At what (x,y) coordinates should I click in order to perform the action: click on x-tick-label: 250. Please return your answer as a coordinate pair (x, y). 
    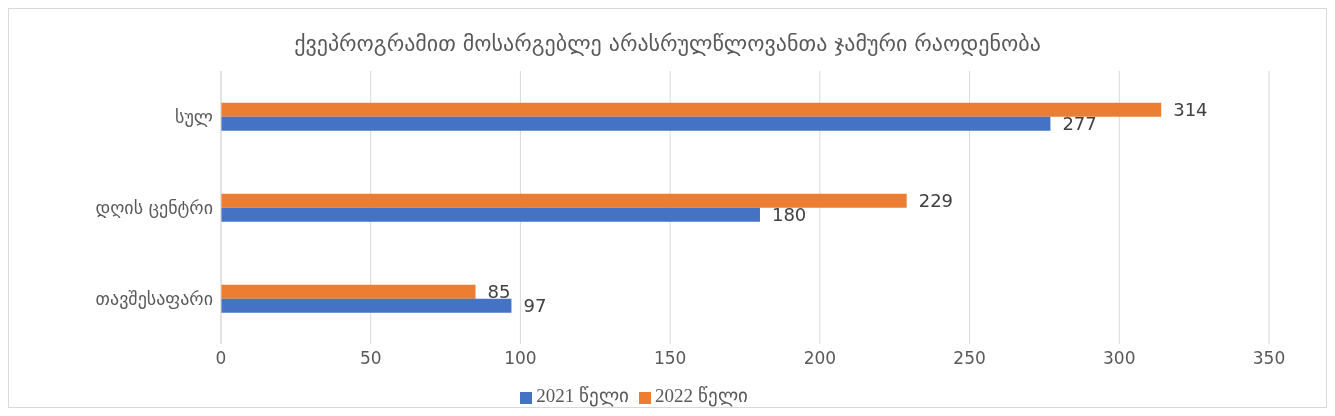
    Looking at the image, I should click on (969, 358).